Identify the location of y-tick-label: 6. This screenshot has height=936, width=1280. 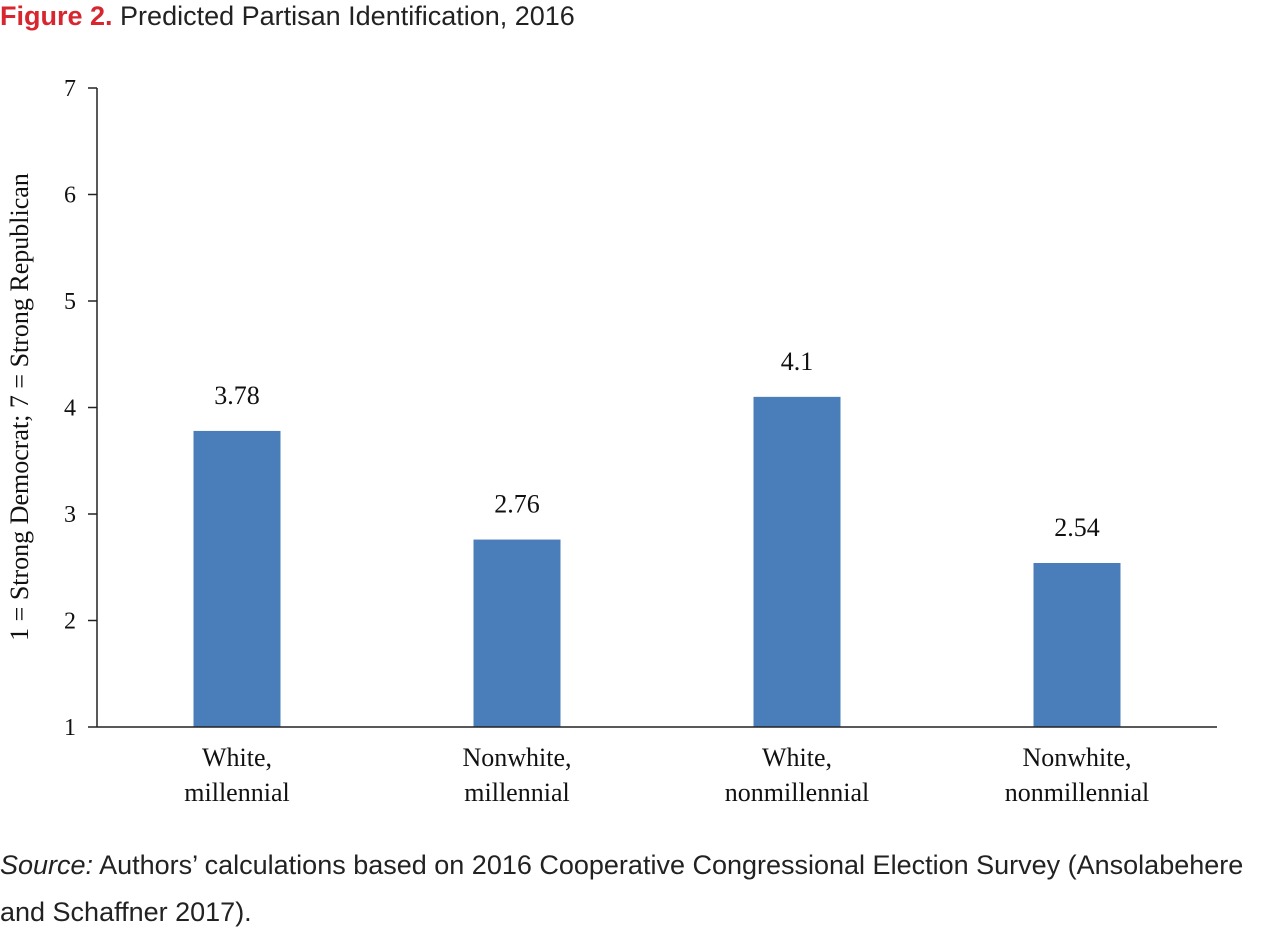
(70, 196).